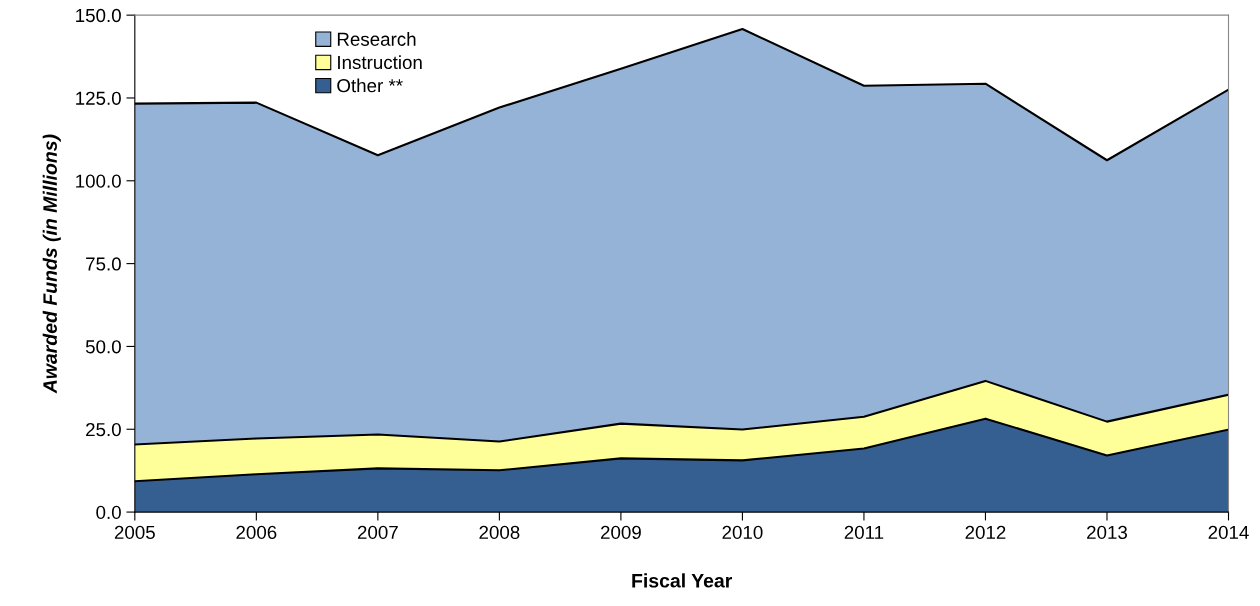 The width and height of the screenshot is (1260, 606). I want to click on y-tick-label: 150.0, so click(98, 15).